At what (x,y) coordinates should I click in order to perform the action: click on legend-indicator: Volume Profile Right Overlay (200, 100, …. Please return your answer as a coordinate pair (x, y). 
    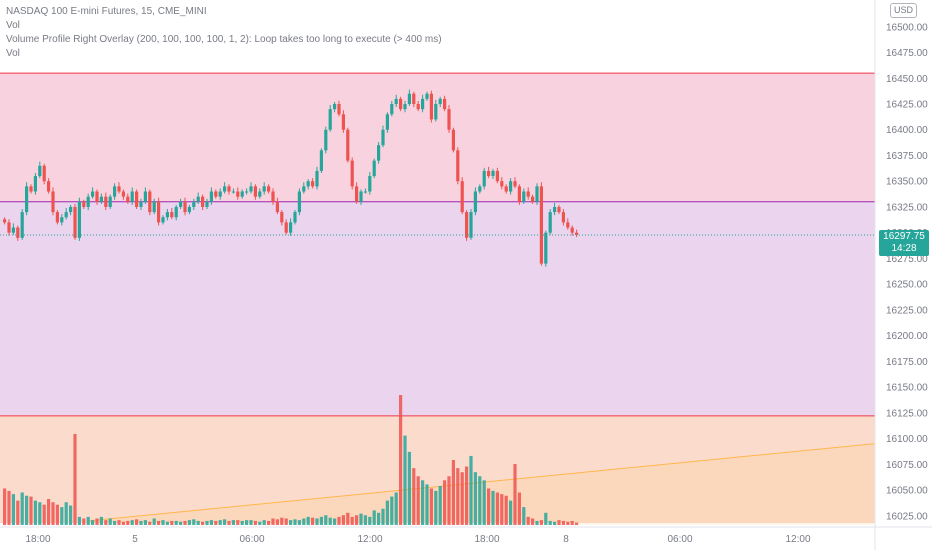
    Looking at the image, I should click on (224, 39).